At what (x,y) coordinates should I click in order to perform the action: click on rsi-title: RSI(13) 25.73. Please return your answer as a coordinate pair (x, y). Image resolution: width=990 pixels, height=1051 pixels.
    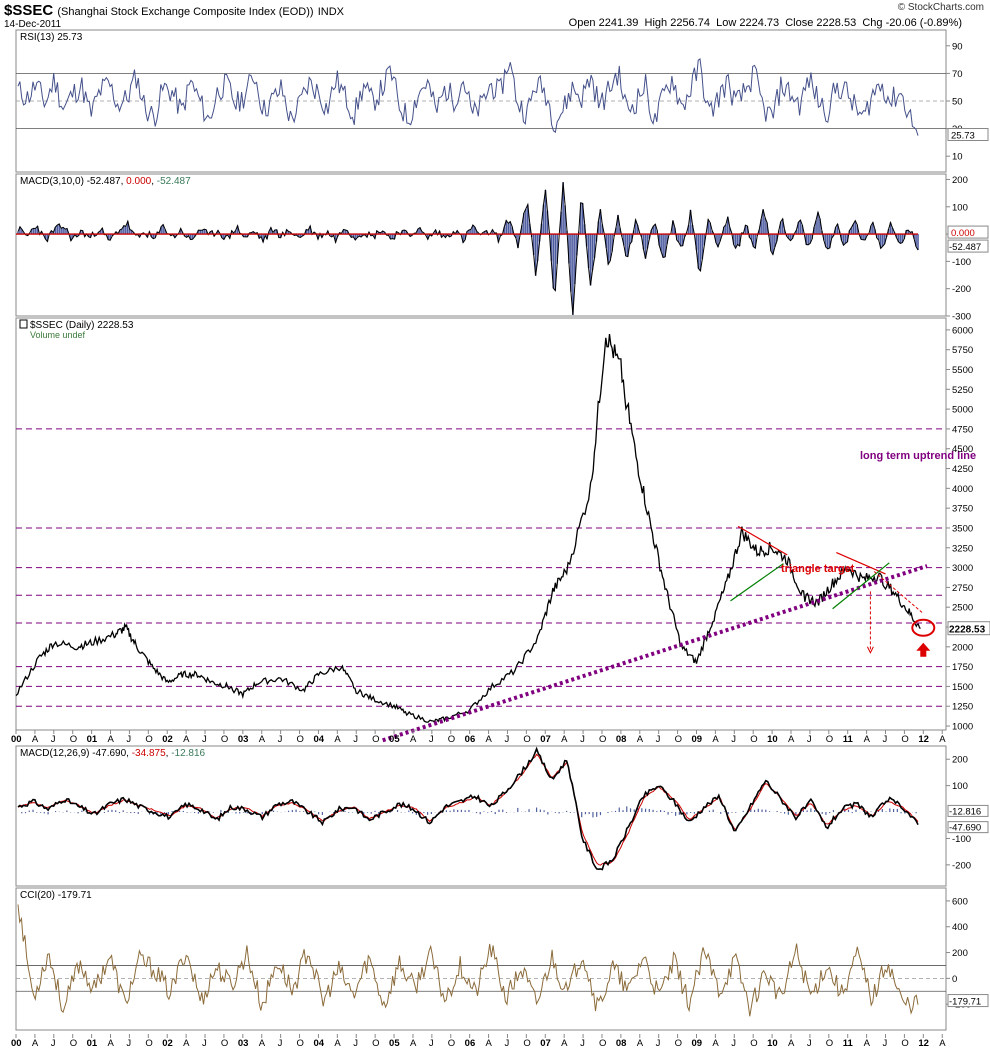
    Looking at the image, I should click on (51, 37).